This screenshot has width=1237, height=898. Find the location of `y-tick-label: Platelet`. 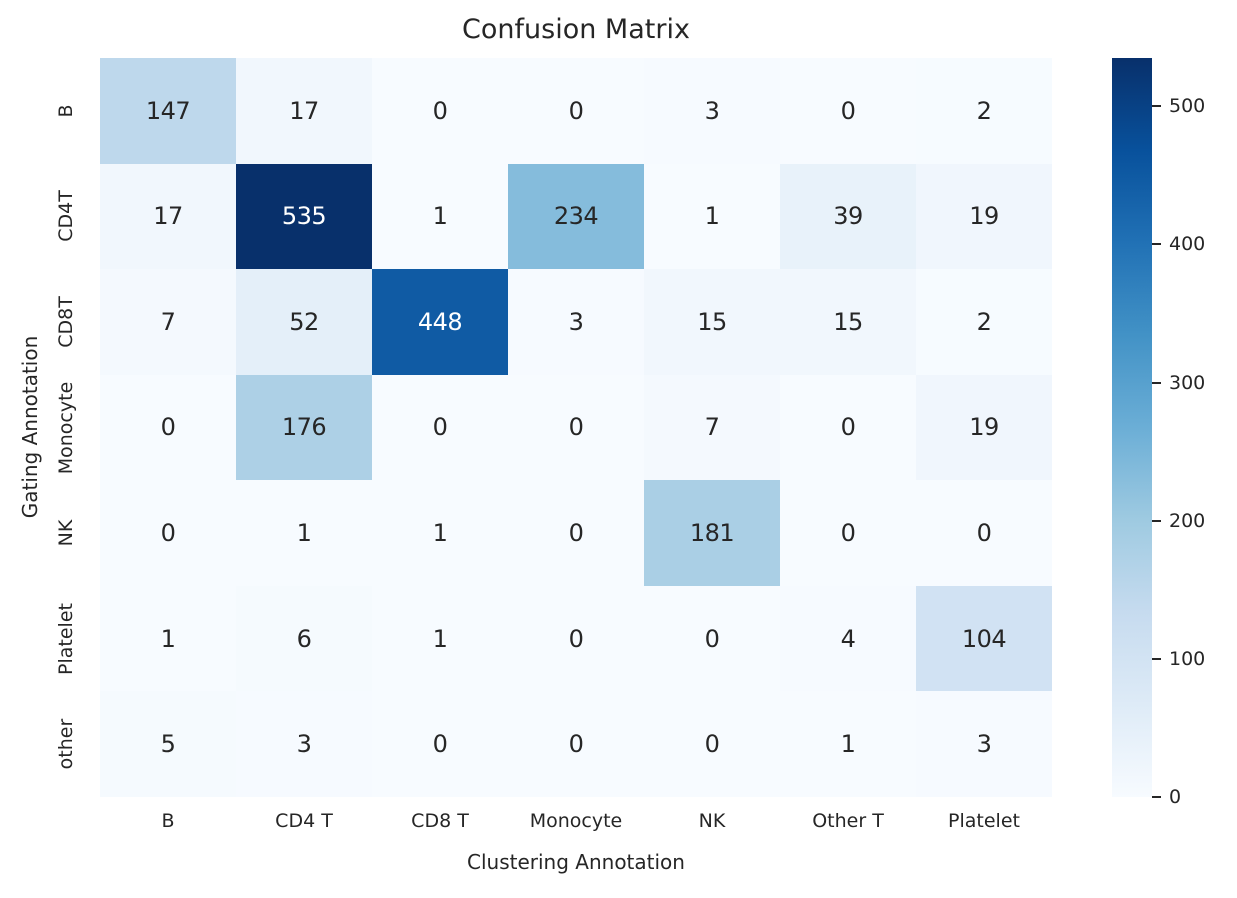

y-tick-label: Platelet is located at coordinates (66, 638).